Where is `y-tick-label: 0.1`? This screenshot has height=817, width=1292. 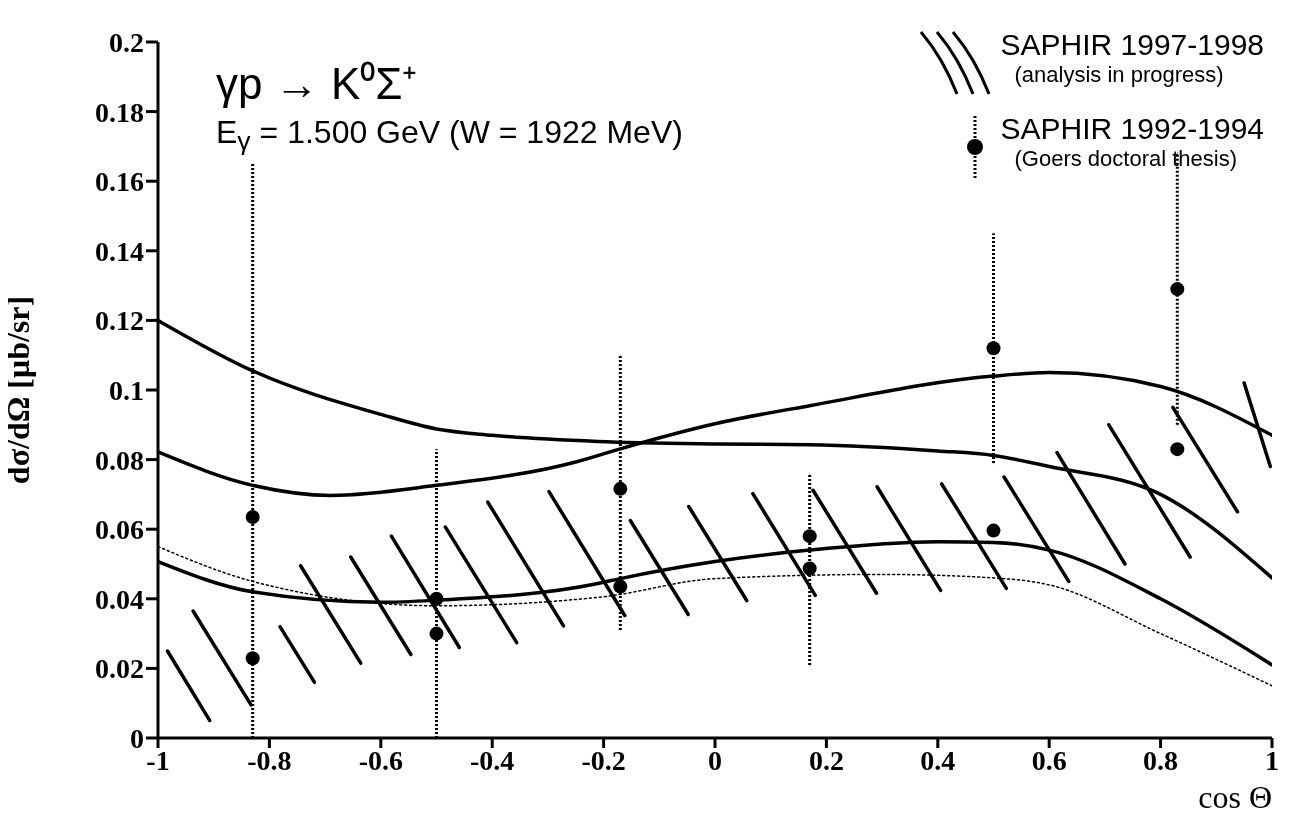
y-tick-label: 0.1 is located at coordinates (126, 390).